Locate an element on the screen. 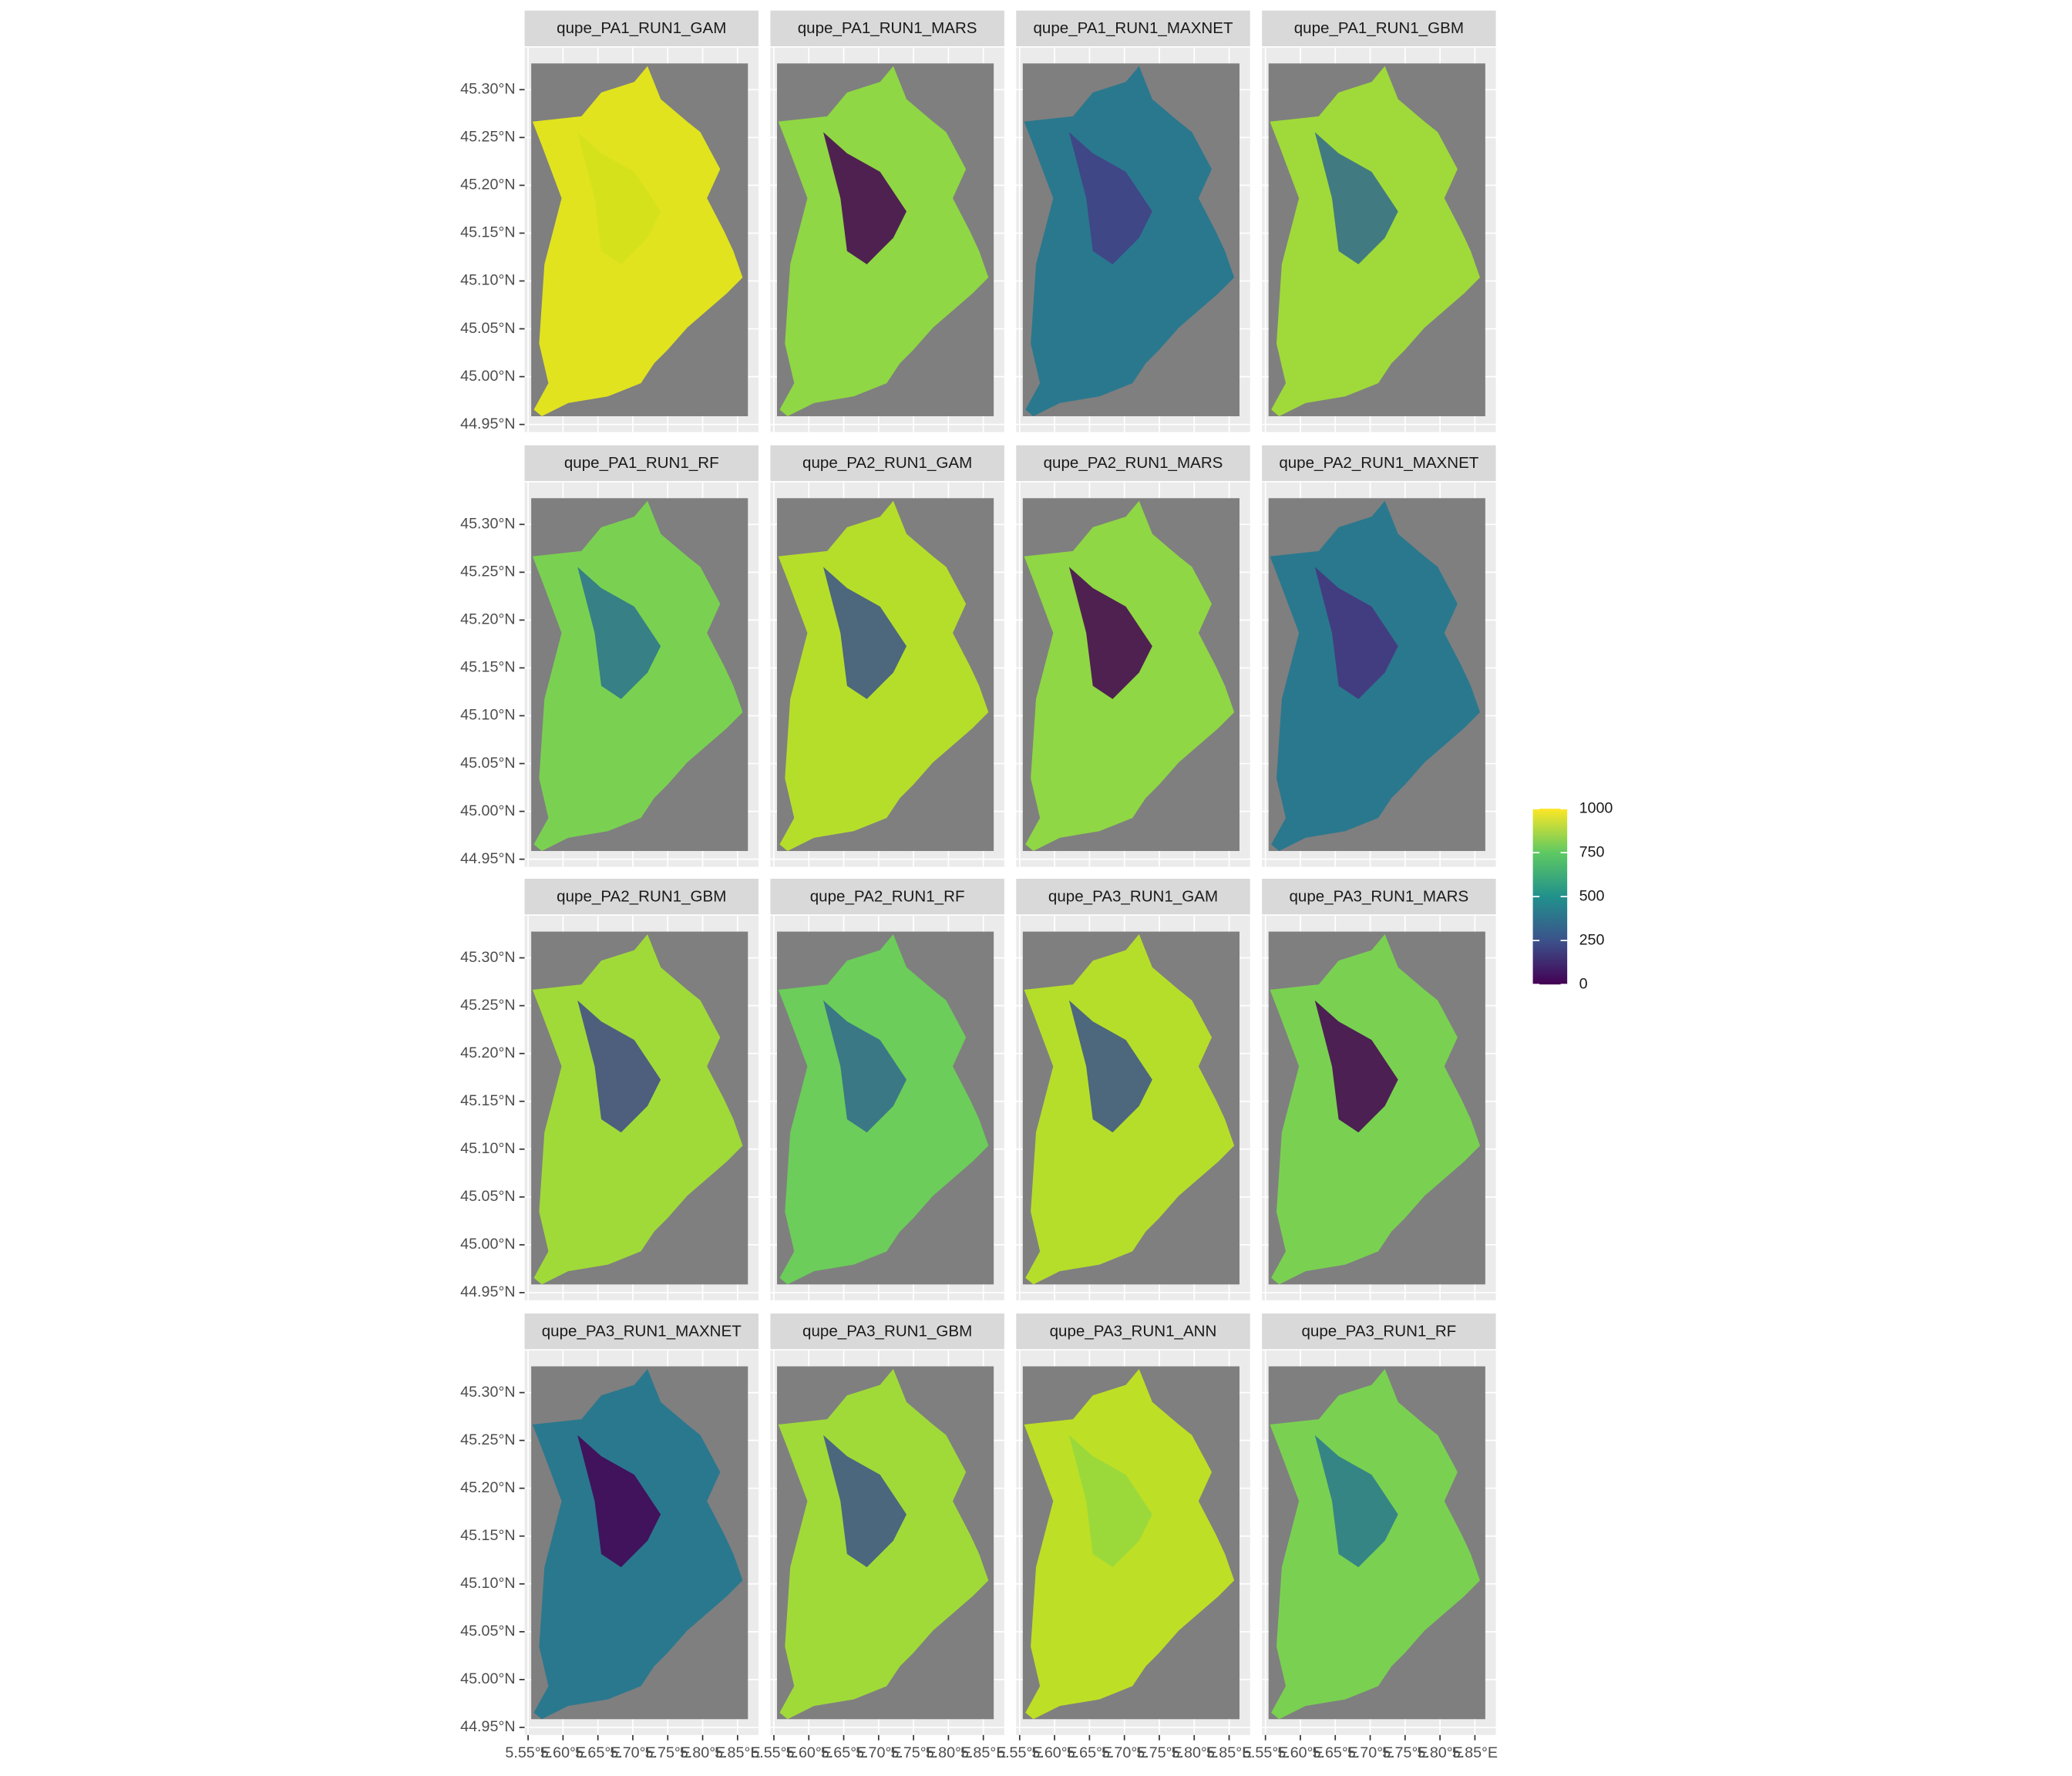 The height and width of the screenshot is (1776, 2072). facet-panel: qupe_PA1_RUN1_MAXNET is located at coordinates (1133, 221).